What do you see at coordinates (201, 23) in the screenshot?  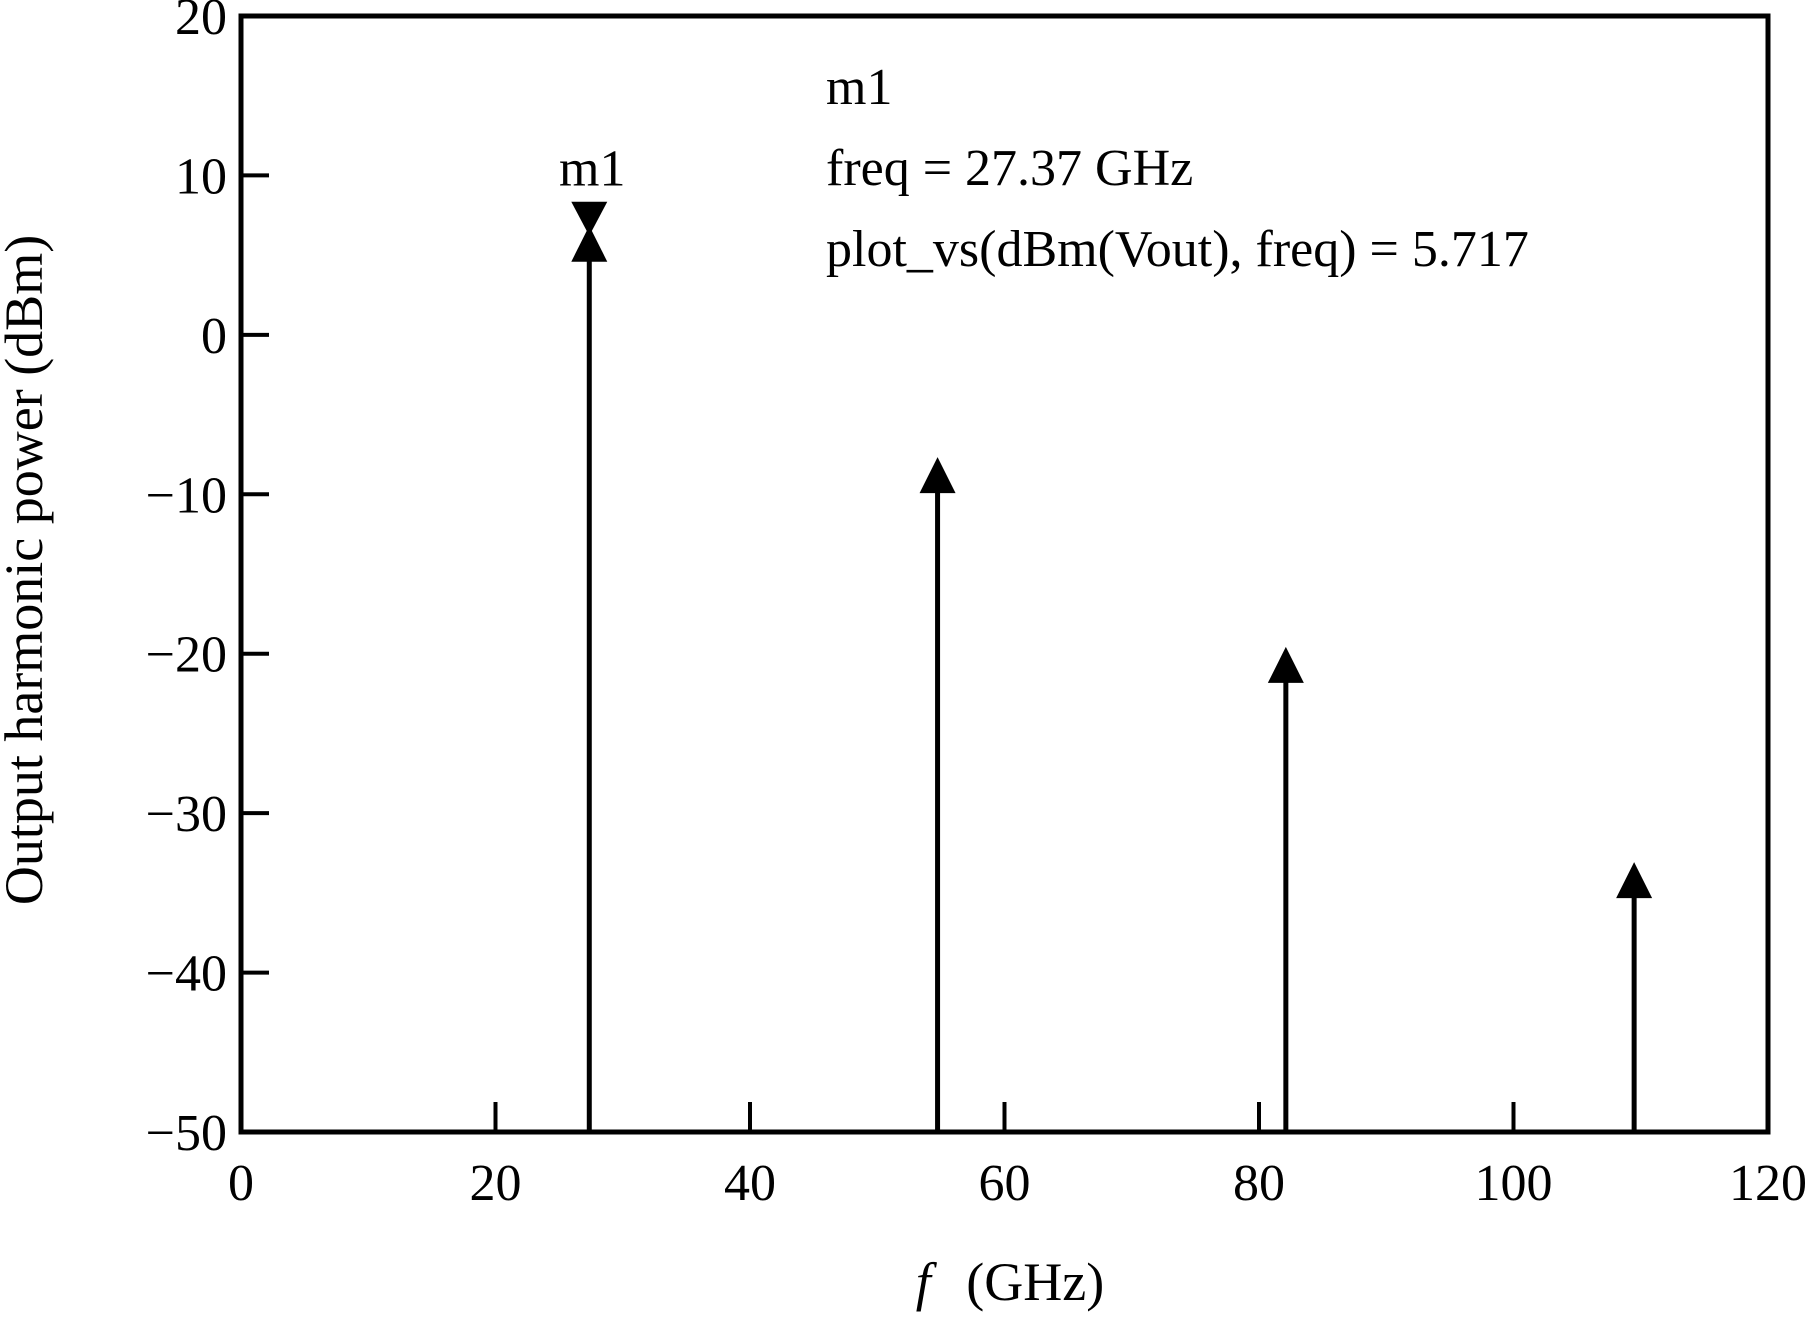 I see `y-tick-label: 20` at bounding box center [201, 23].